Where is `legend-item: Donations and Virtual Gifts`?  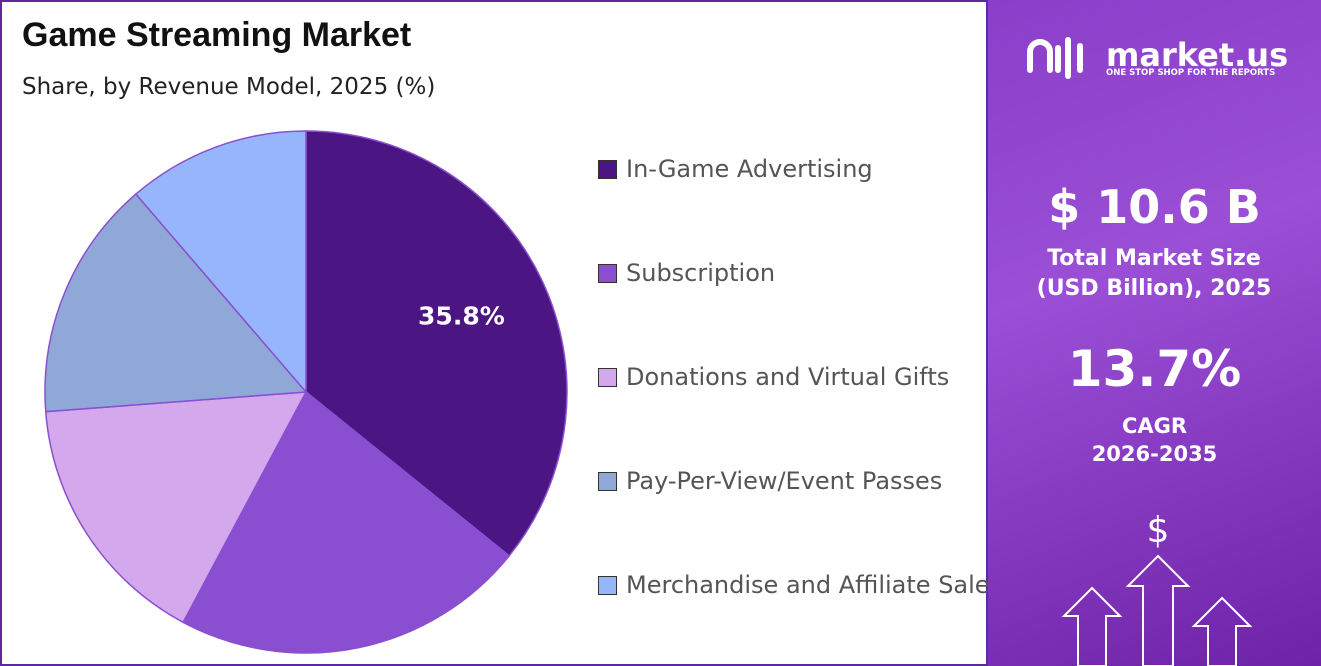 legend-item: Donations and Virtual Gifts is located at coordinates (802, 377).